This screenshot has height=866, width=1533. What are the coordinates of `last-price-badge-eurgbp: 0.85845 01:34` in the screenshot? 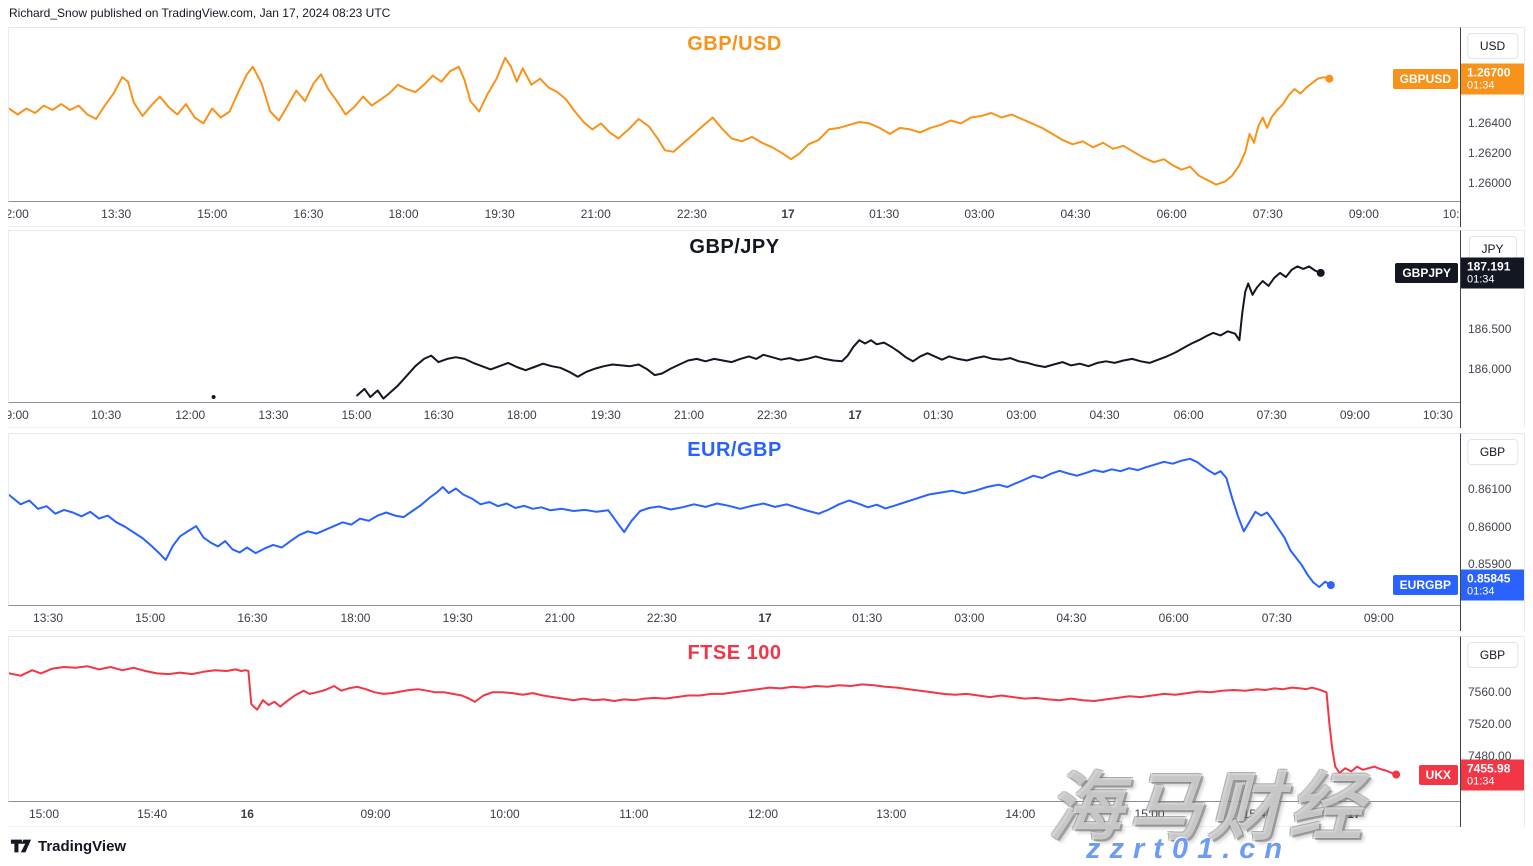 It's located at (1492, 585).